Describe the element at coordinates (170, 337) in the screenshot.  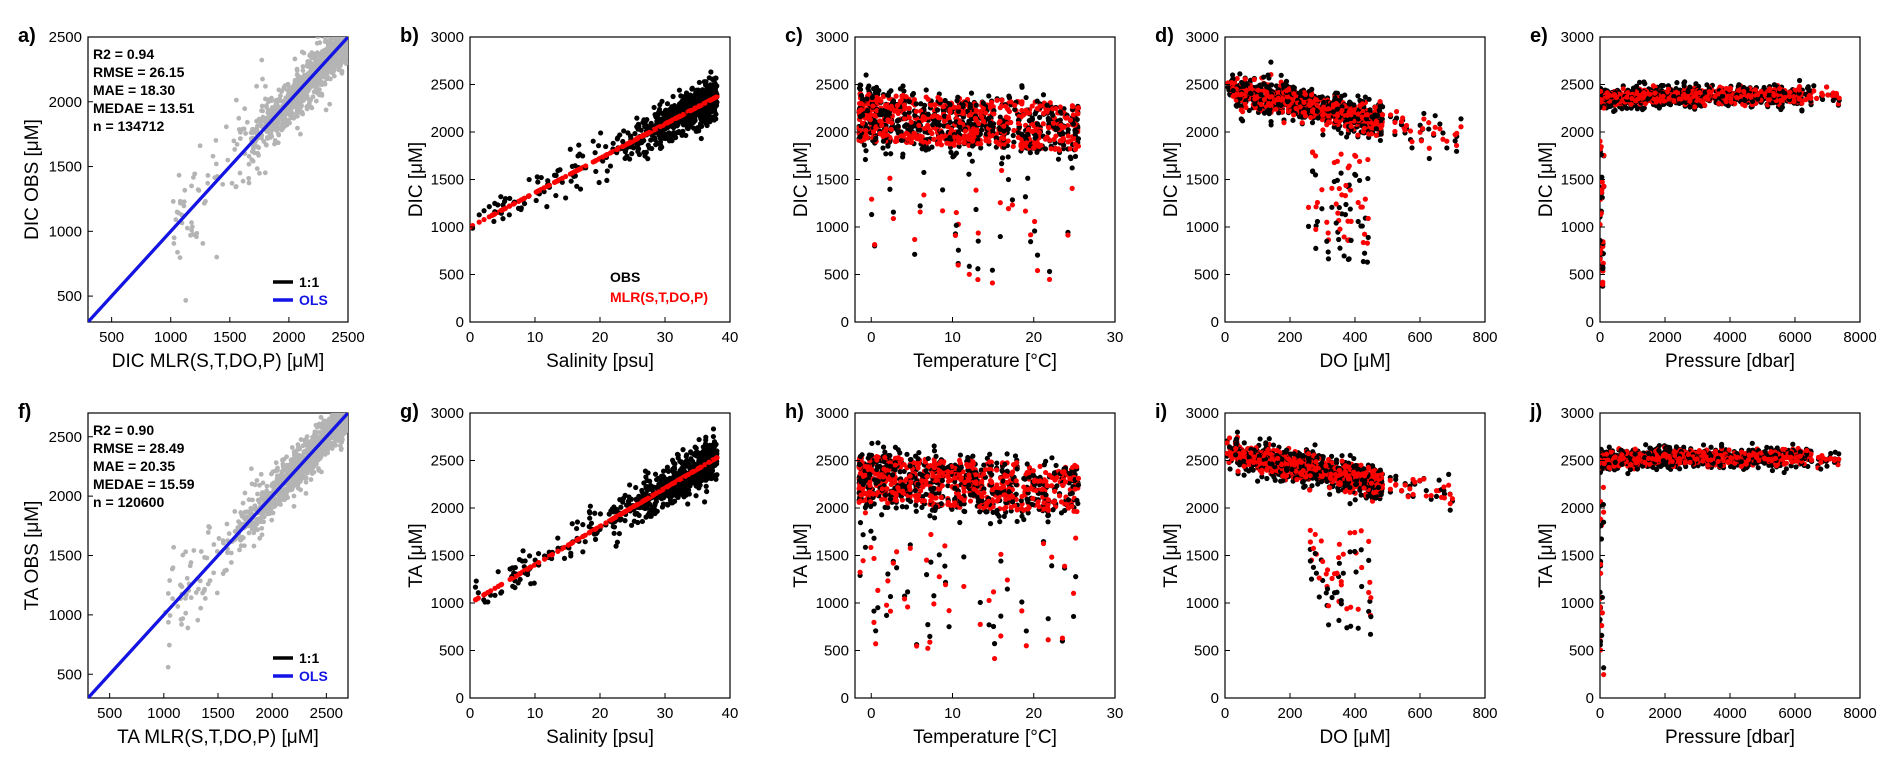
I see `x-tick-label: 1000` at that location.